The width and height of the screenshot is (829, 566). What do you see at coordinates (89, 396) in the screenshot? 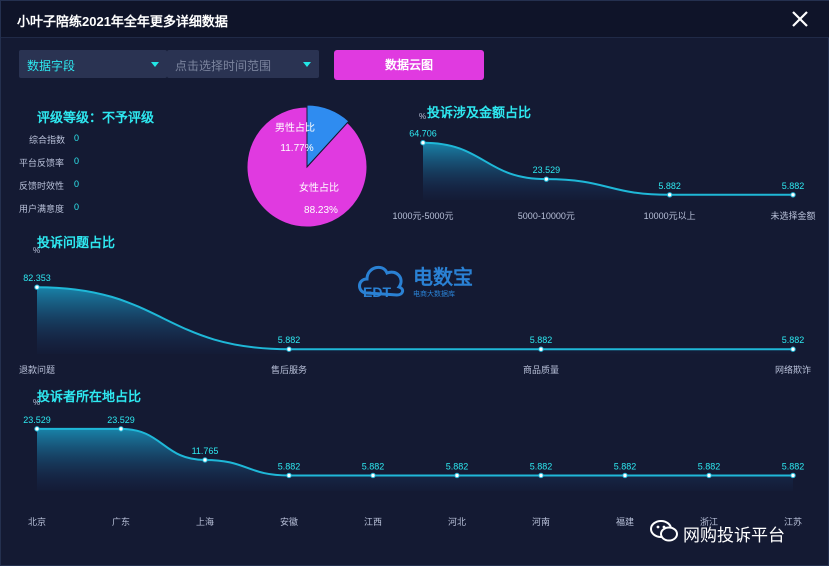
I see `chart-title: 投诉者所在地占比` at bounding box center [89, 396].